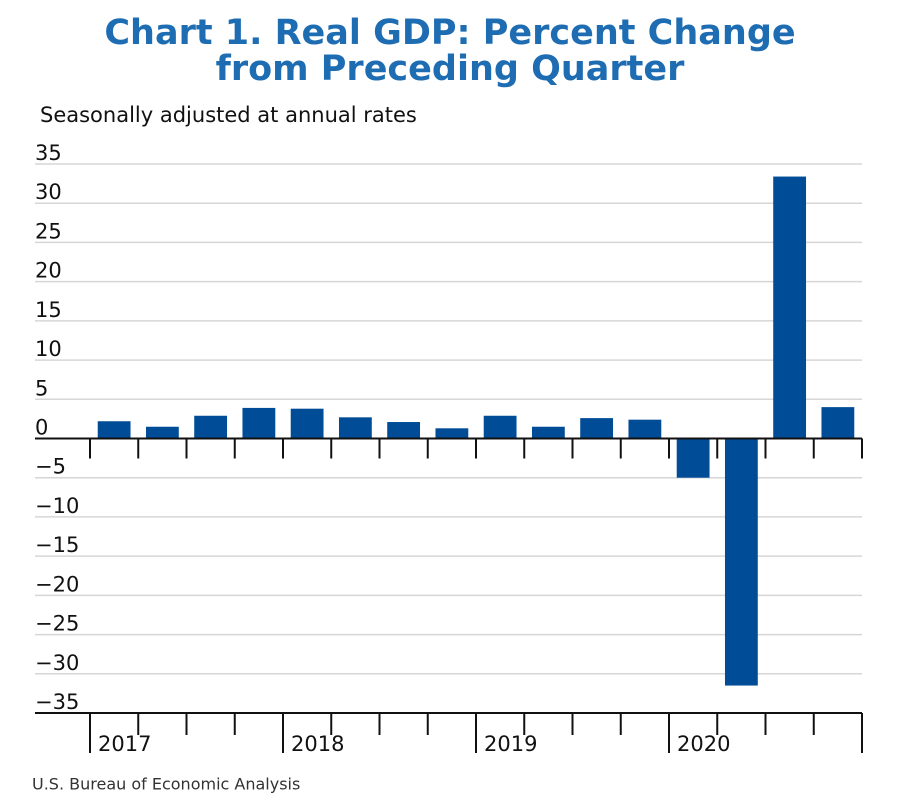 The width and height of the screenshot is (900, 800). I want to click on y-tick-label: 10, so click(48, 349).